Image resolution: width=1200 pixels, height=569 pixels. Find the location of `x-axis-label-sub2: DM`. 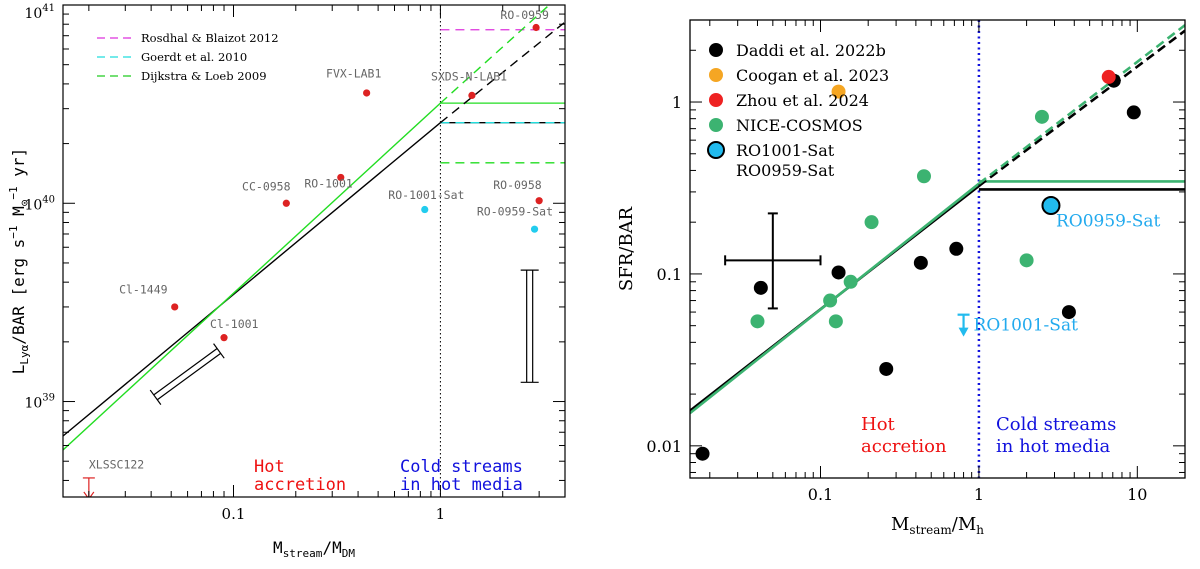

x-axis-label-sub2: DM is located at coordinates (349, 553).